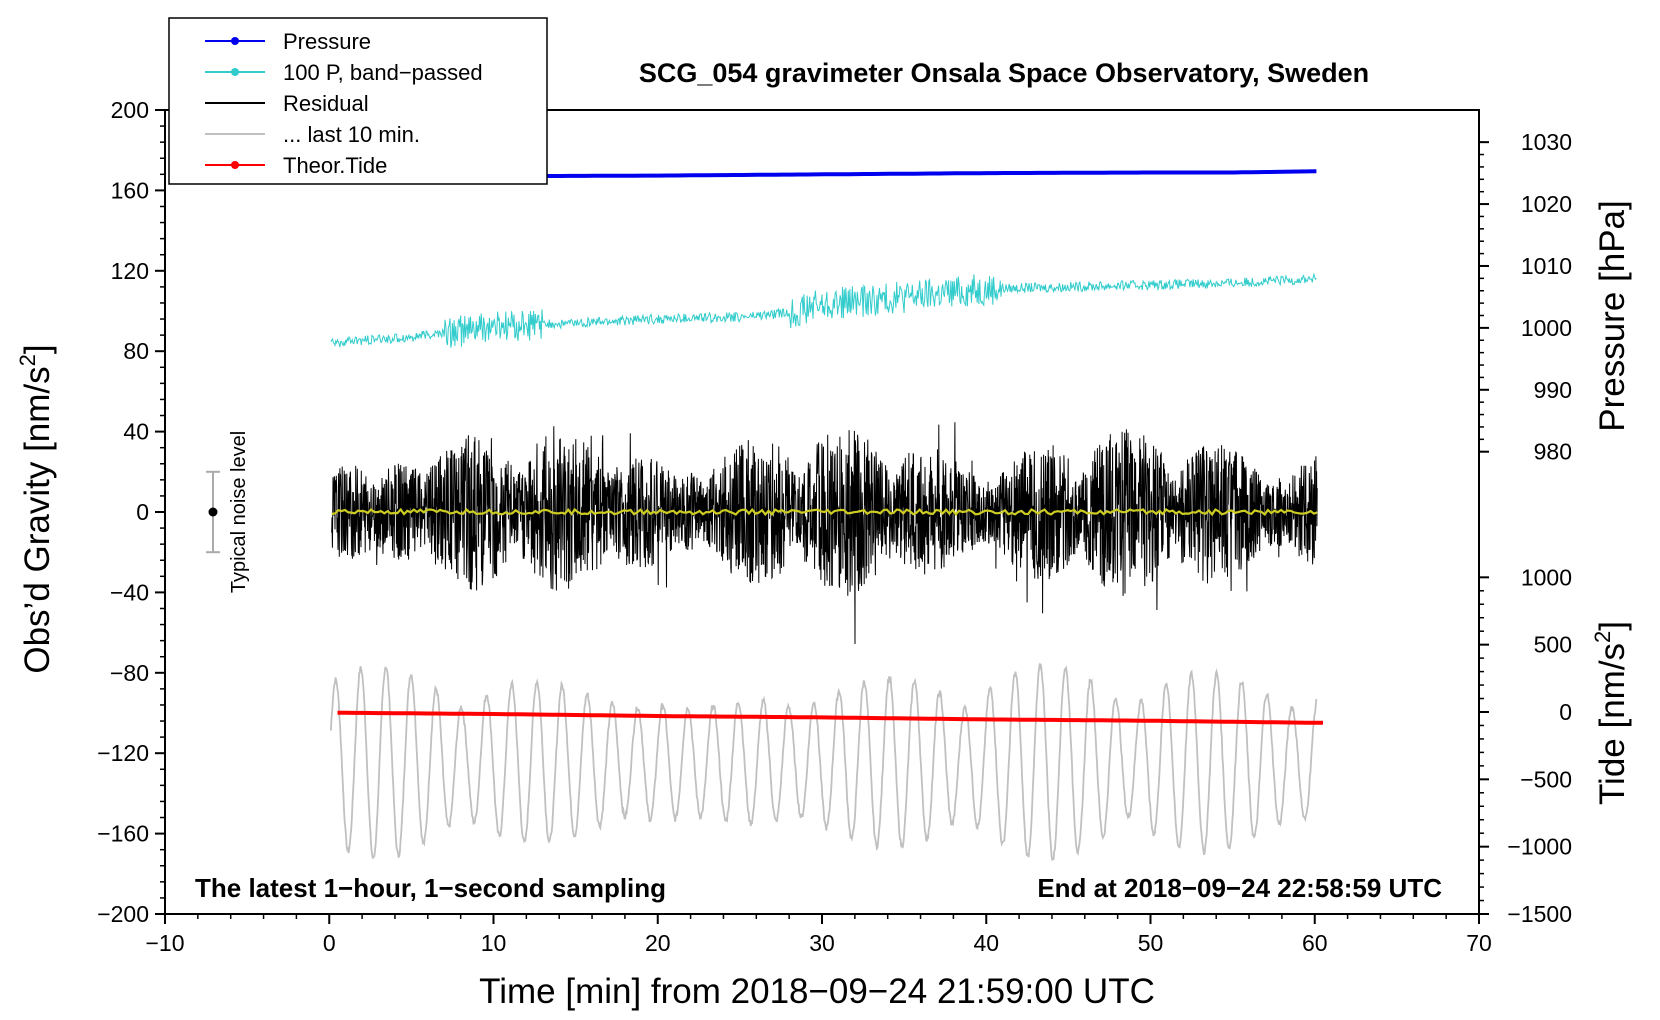 The image size is (1660, 1020). Describe the element at coordinates (824, 512) in the screenshot. I see `residual-mean-line` at that location.